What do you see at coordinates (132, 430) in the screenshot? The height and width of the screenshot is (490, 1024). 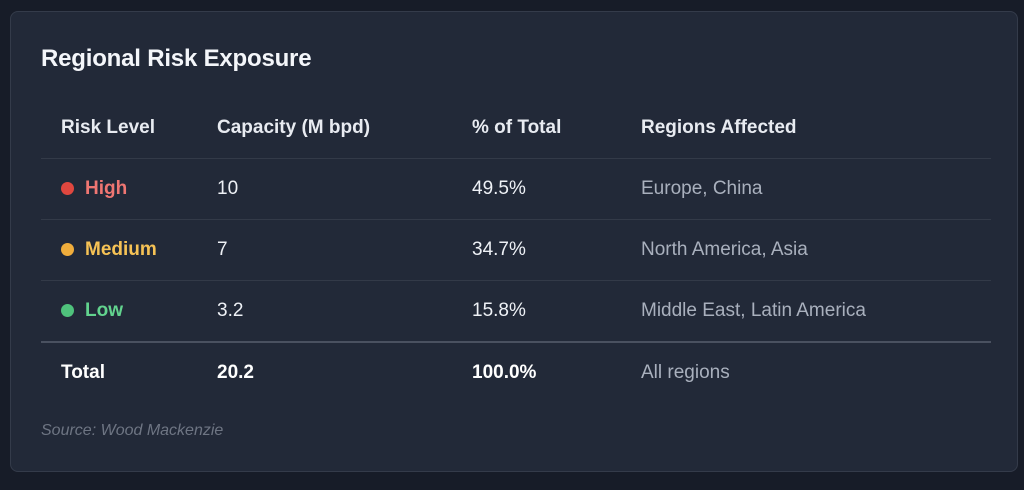 I see `source-note: Source: Wood Mackenzie` at bounding box center [132, 430].